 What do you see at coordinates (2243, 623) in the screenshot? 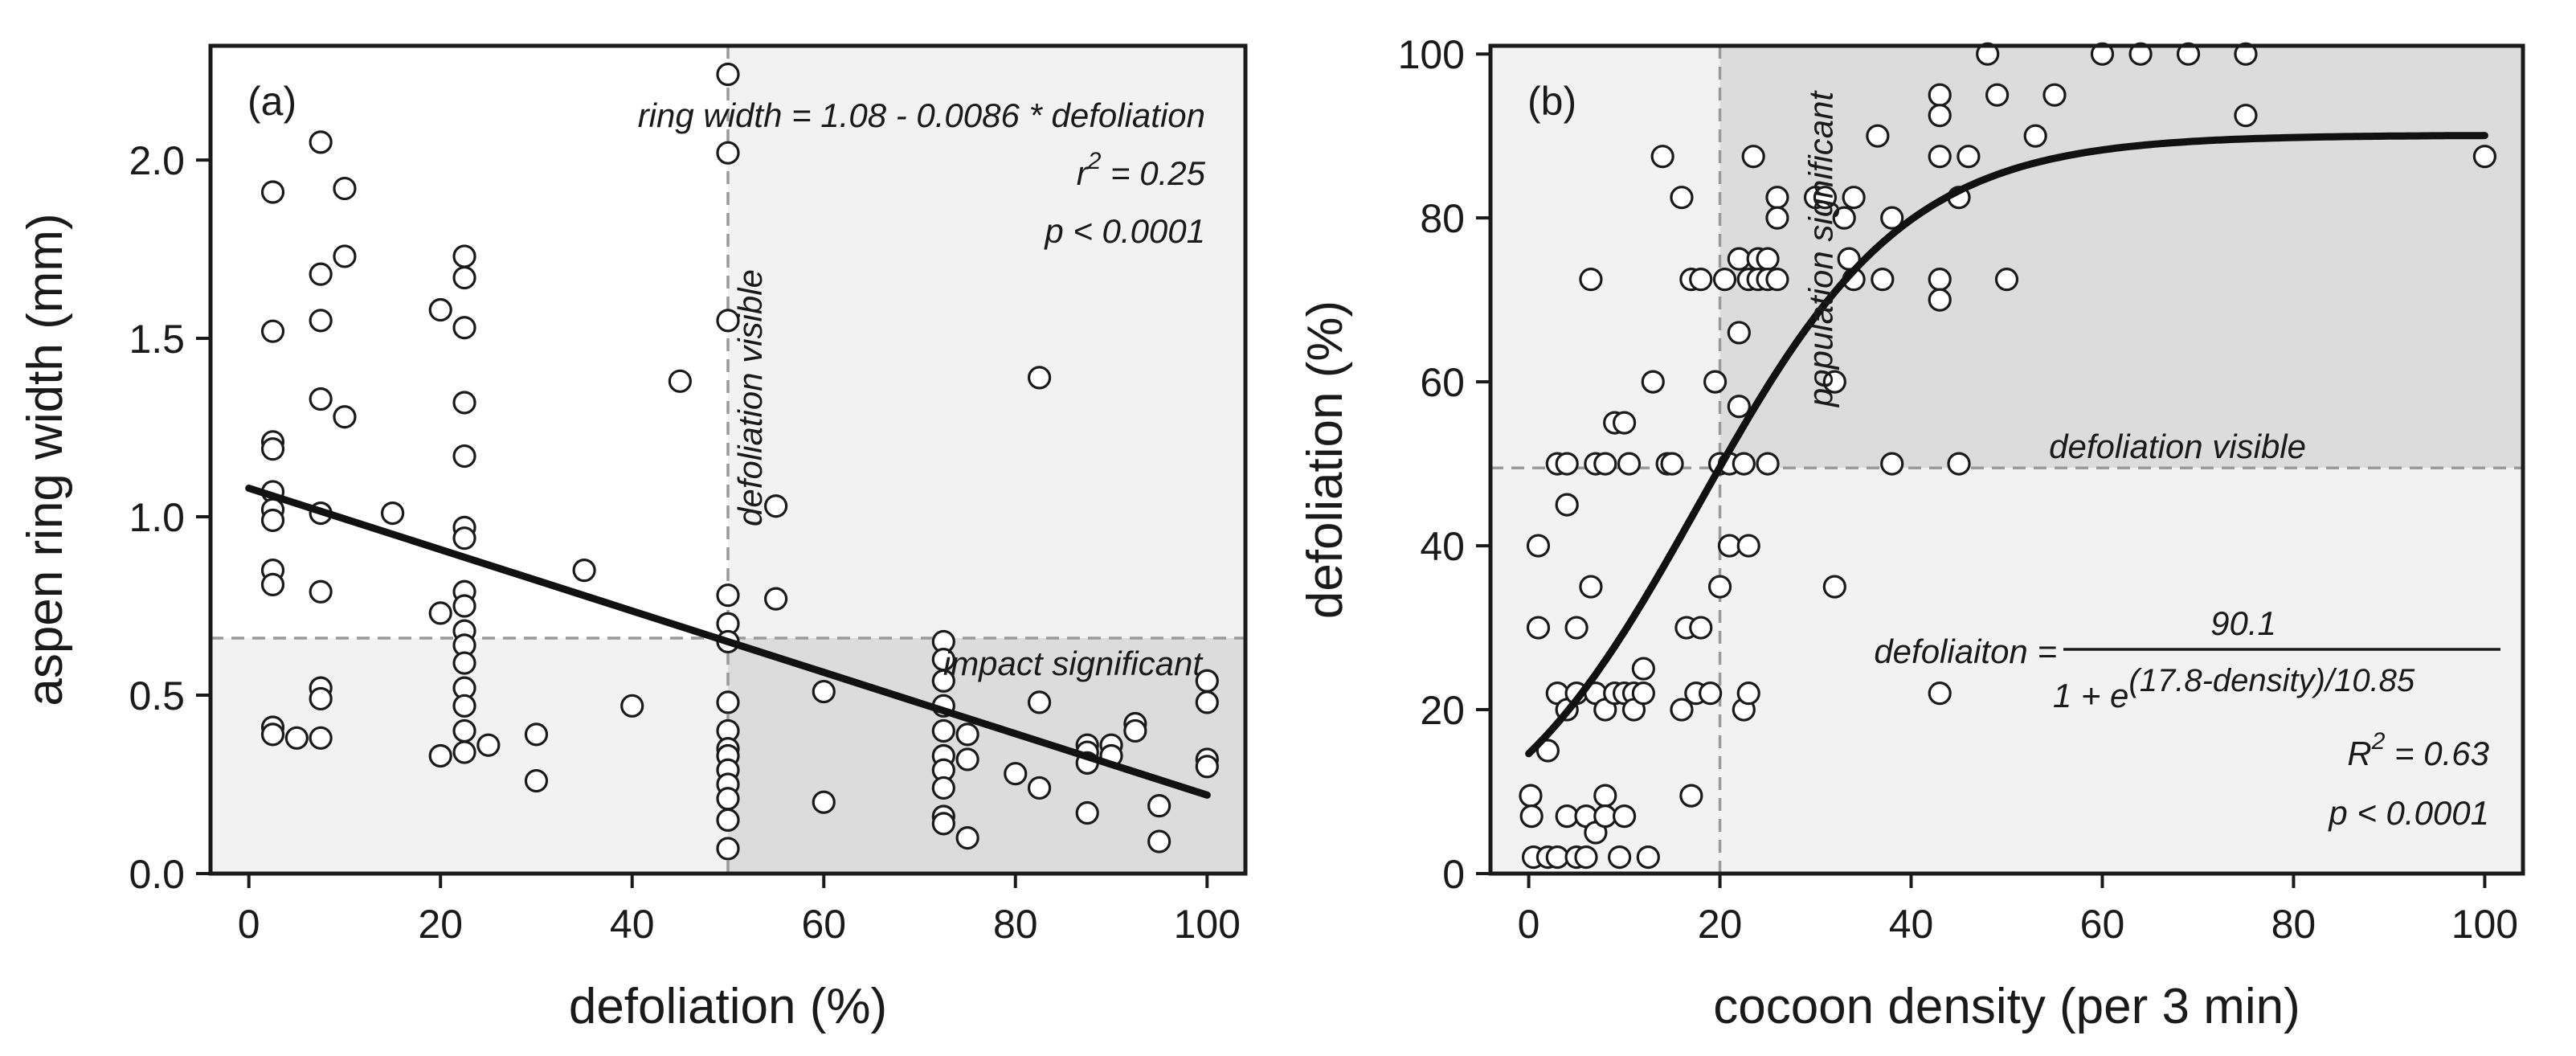
I see `panel-b-equation-numerator: 90.1` at bounding box center [2243, 623].